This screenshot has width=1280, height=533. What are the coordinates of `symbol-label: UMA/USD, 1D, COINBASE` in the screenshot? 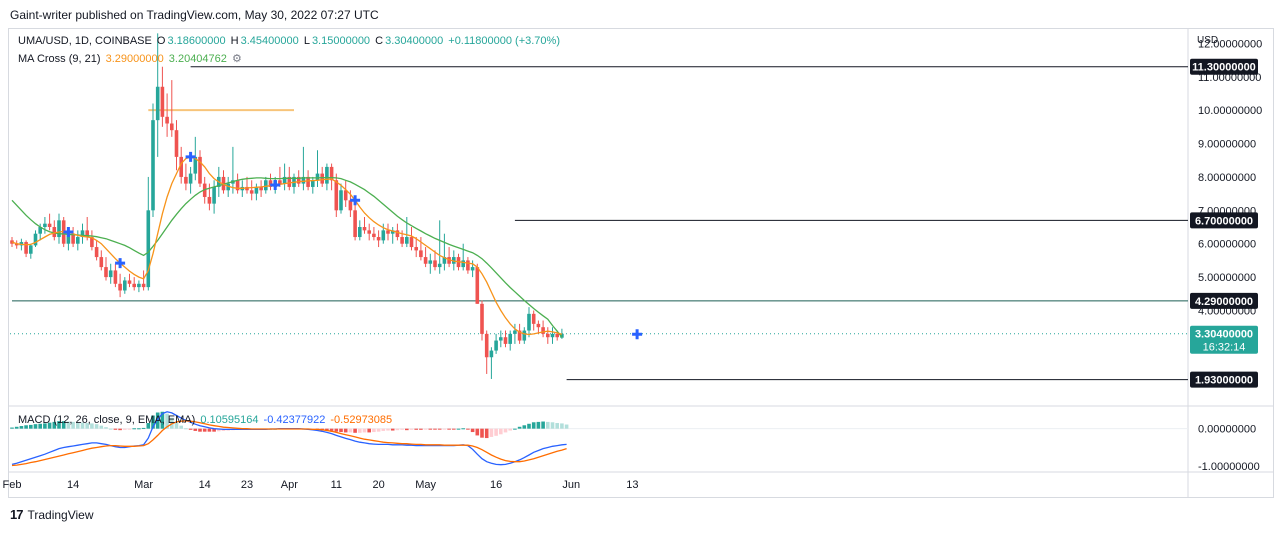 It's located at (85, 41).